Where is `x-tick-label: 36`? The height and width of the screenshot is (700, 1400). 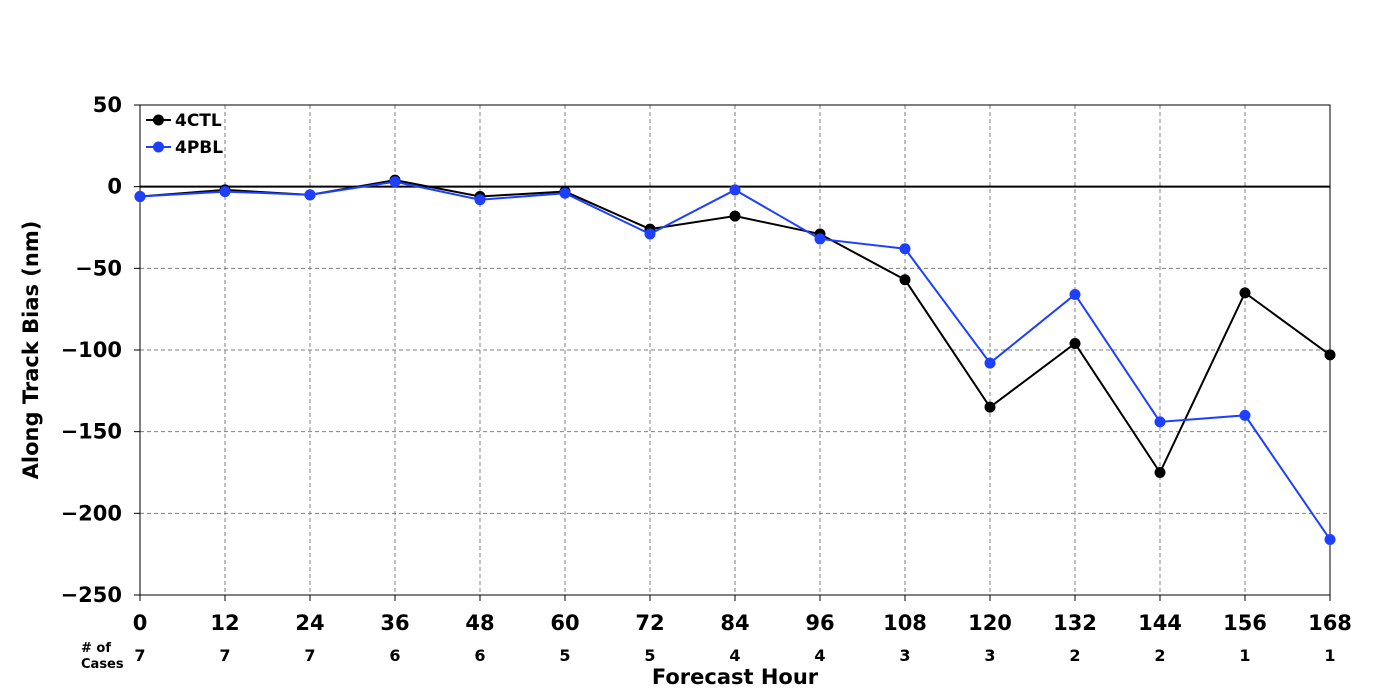 x-tick-label: 36 is located at coordinates (394, 623).